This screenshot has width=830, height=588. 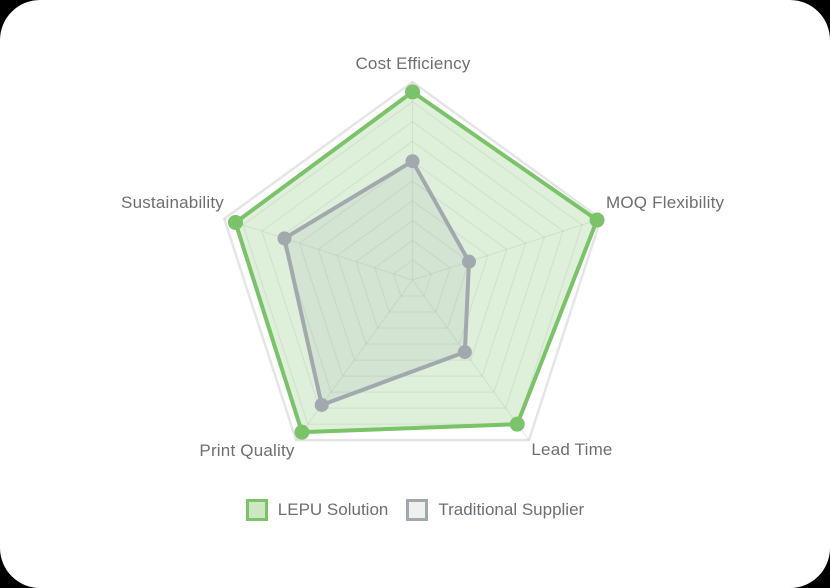 I want to click on axis-label-moq-flexibility: MOQ Flexibility, so click(x=665, y=202).